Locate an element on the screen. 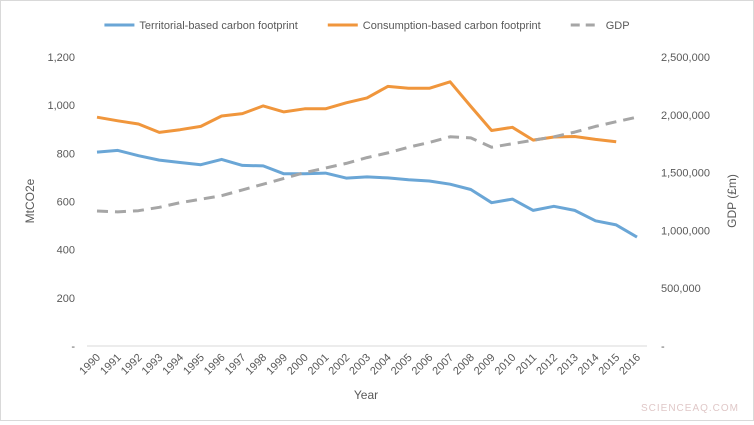 This screenshot has width=754, height=425. x-tick-label: 1997 is located at coordinates (236, 365).